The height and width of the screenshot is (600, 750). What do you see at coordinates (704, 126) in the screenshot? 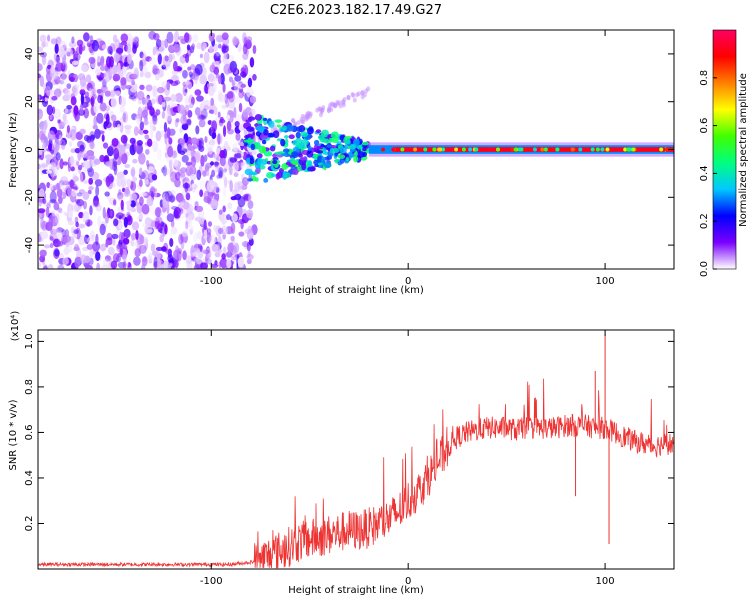
I see `colorbar-tick-label: 0.6` at bounding box center [704, 126].